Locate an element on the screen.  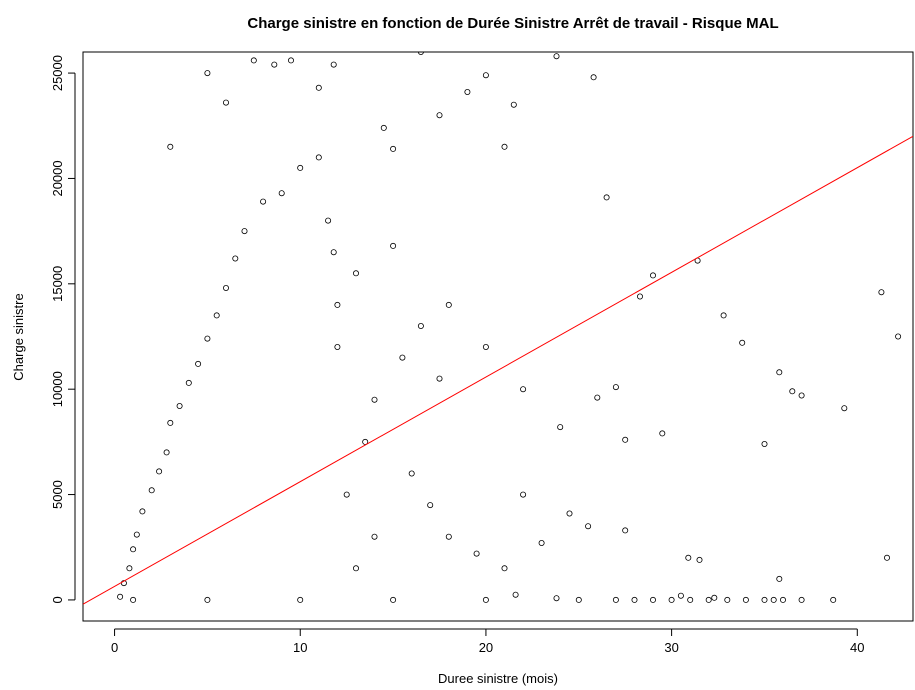
y-tick-label: 15000 is located at coordinates (57, 284).